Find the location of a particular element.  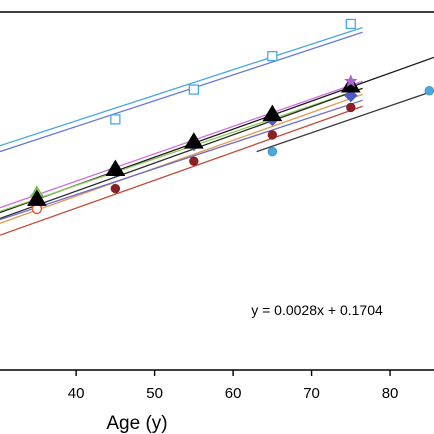

trend-line is located at coordinates (345, 121).